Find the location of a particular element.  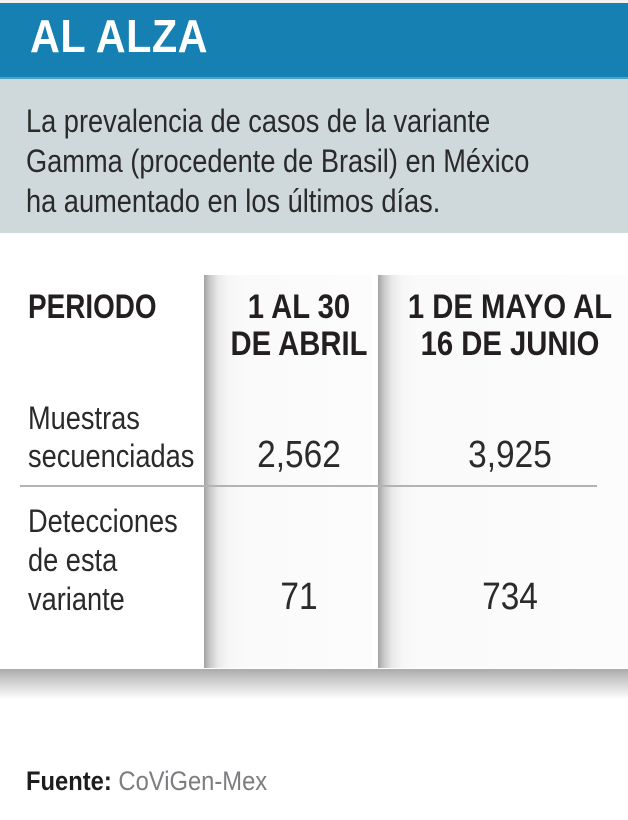

column-header-mayo-junio: 1 DE MAYO AL 16 DE JUNIO is located at coordinates (509, 326).